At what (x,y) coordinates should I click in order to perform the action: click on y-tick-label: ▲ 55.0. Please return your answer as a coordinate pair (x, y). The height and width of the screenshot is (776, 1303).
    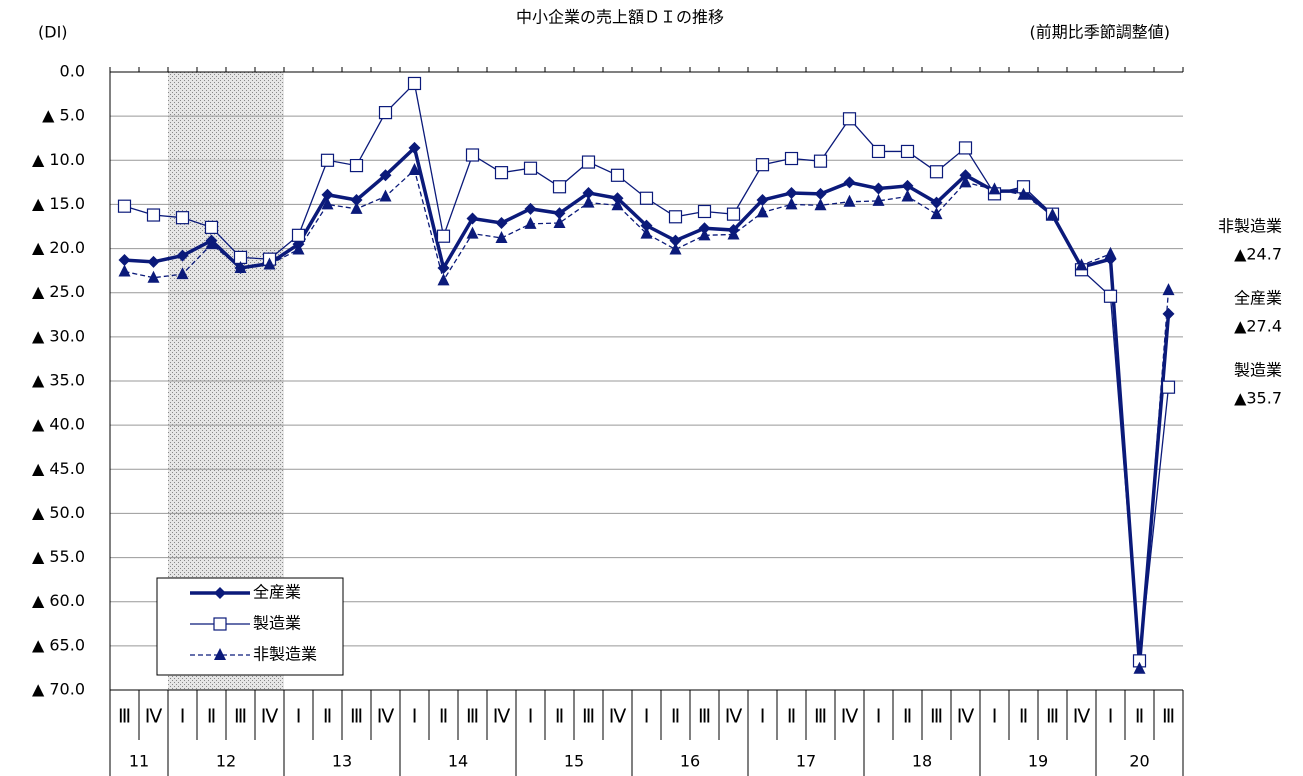
    Looking at the image, I should click on (58, 556).